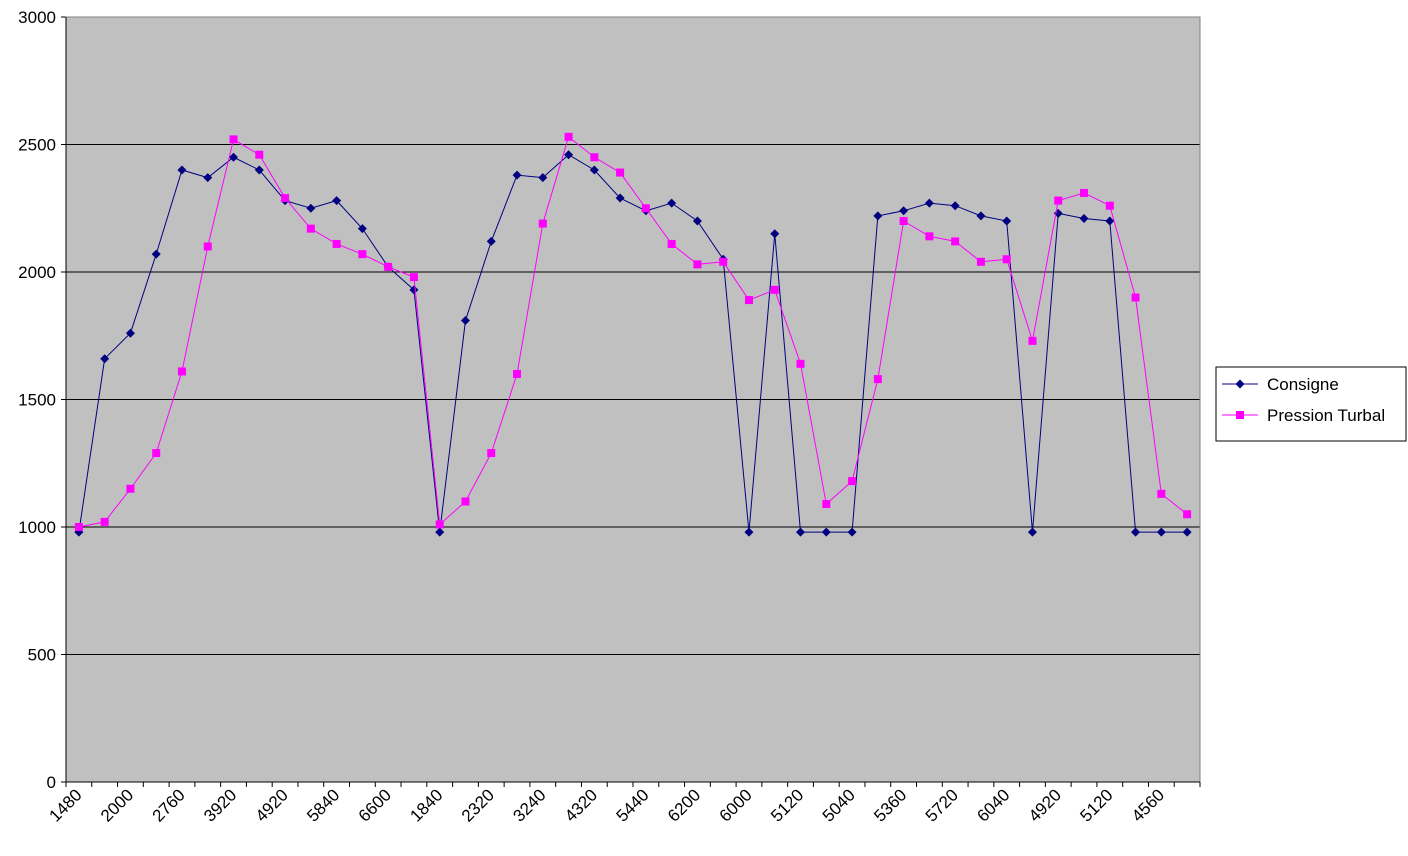  I want to click on y-tick-label: 2500, so click(37, 145).